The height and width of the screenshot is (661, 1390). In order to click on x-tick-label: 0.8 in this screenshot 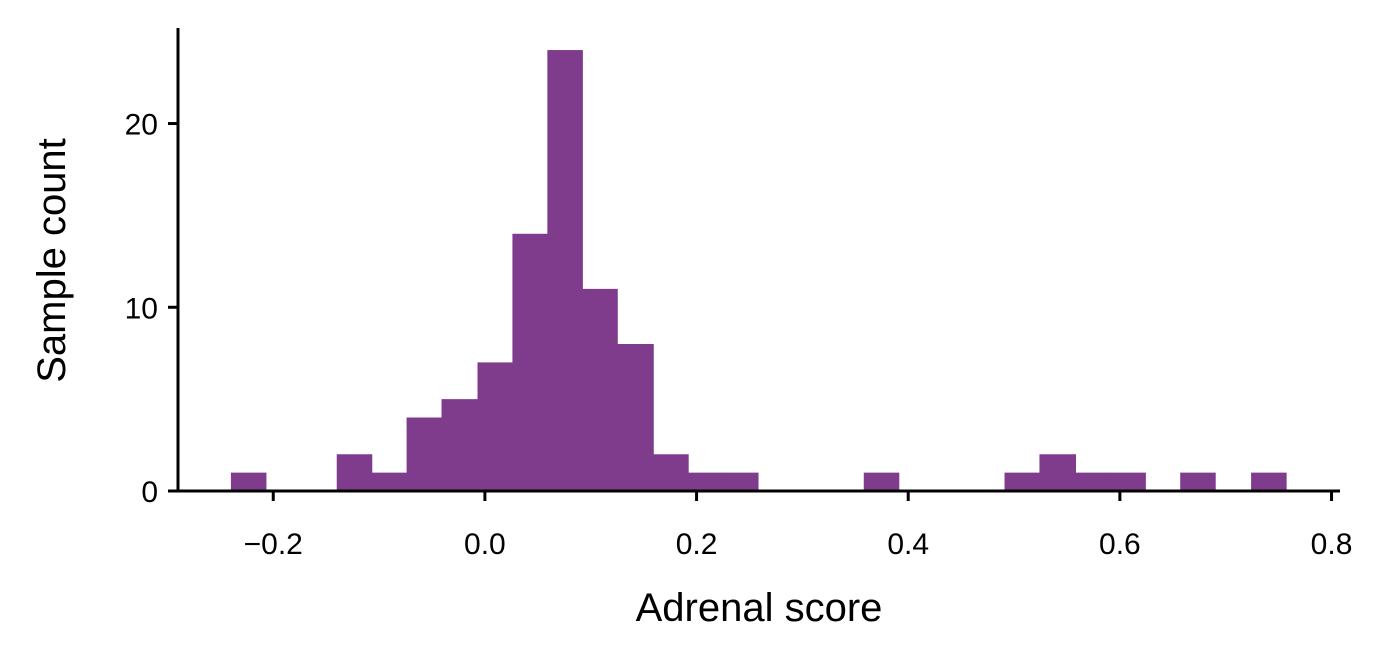, I will do `click(1332, 544)`.